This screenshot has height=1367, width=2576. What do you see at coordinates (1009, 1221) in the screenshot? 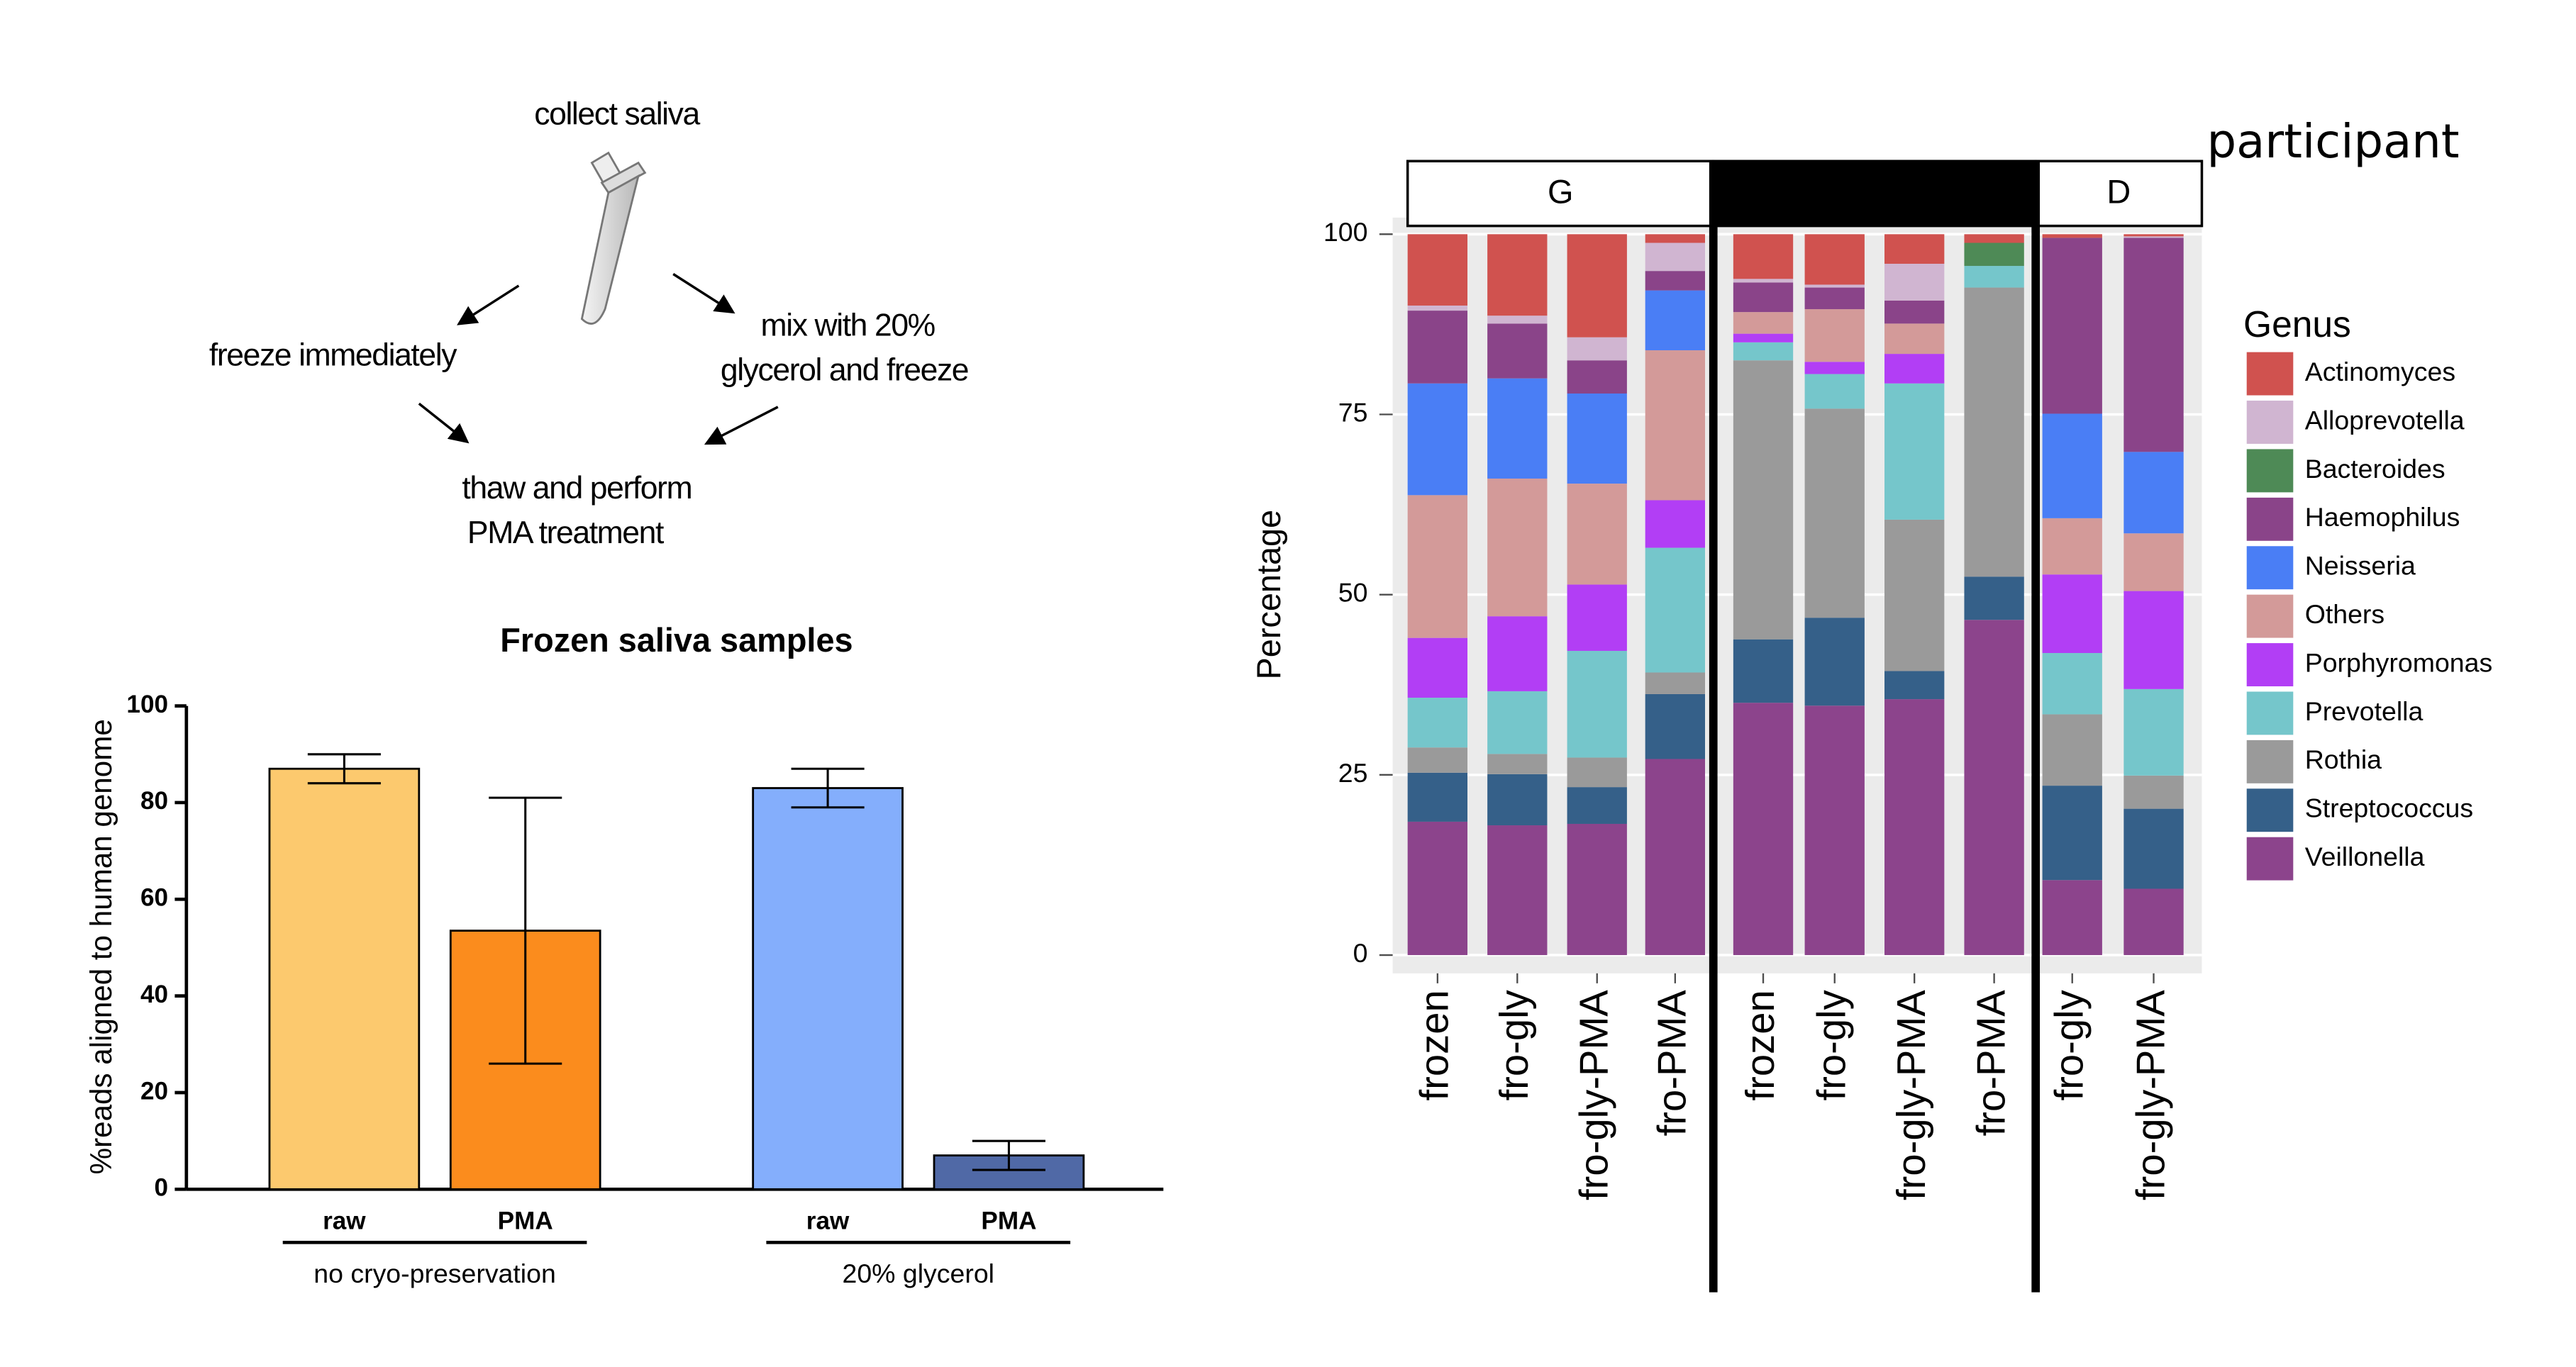
I see `x-tick-label: PMA` at bounding box center [1009, 1221].